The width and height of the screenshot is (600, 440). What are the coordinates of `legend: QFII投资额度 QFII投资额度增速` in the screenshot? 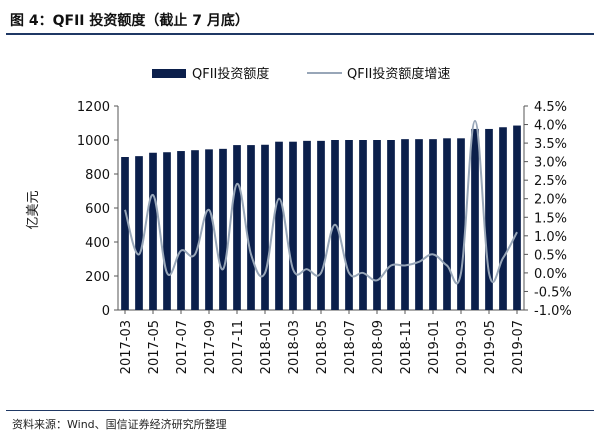 It's located at (301, 74).